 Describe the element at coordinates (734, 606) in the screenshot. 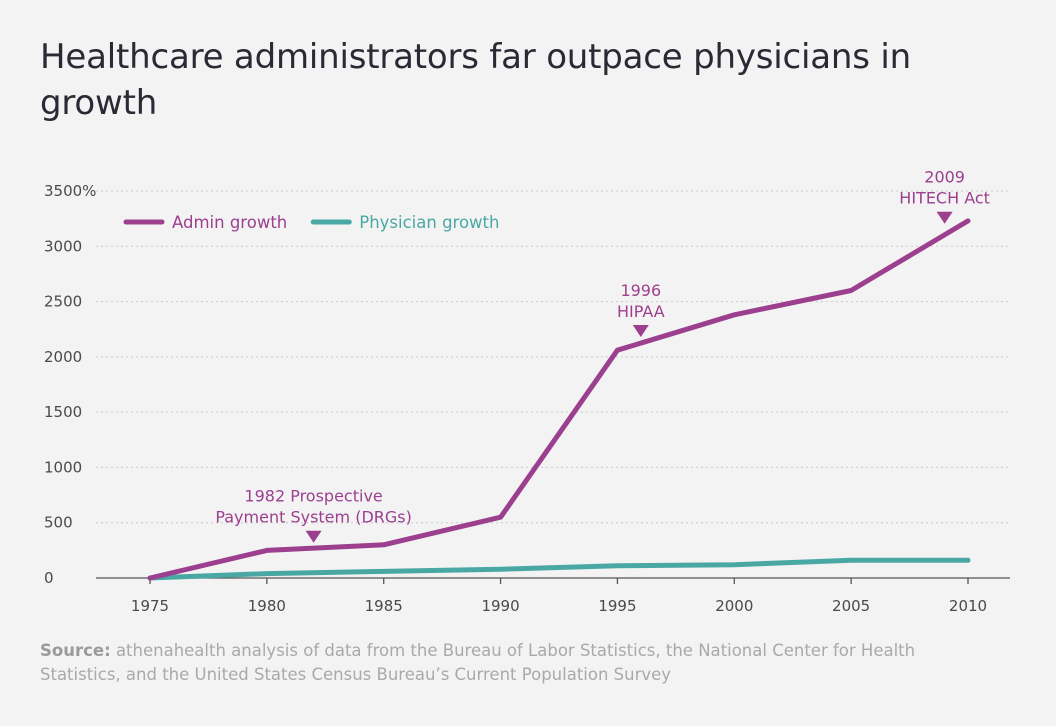

I see `x-tick-label: 2000` at that location.